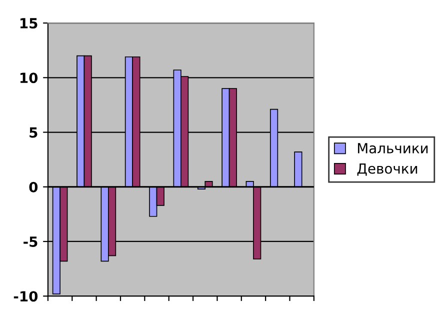 This screenshot has width=436, height=329. I want to click on y-tick-label: 10, so click(29, 78).